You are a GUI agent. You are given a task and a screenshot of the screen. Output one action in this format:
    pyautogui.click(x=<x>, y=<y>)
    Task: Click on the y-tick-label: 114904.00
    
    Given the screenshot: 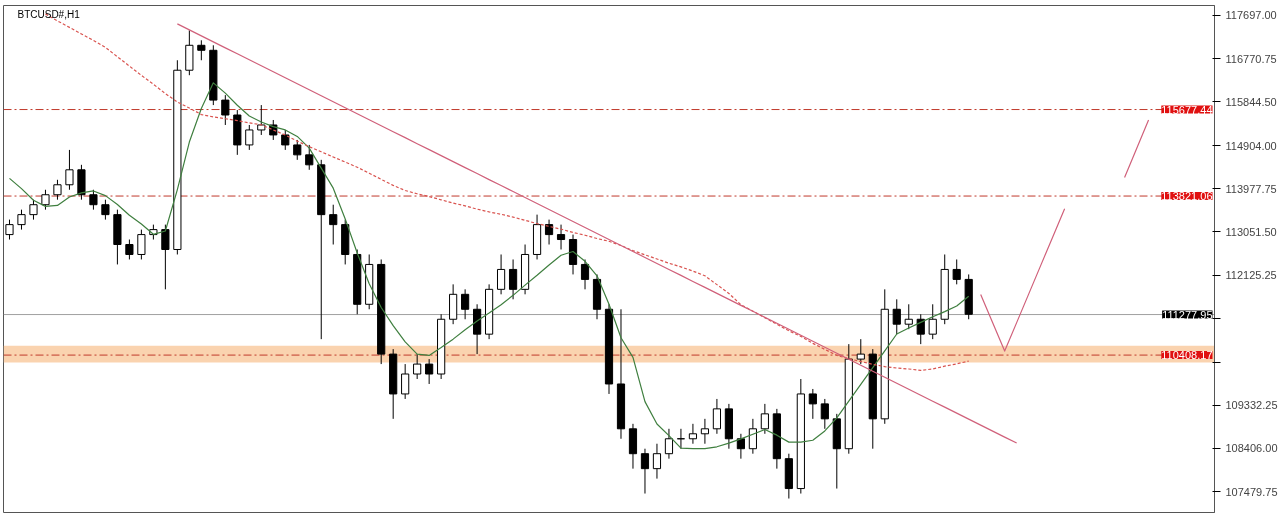 What is the action you would take?
    pyautogui.click(x=1251, y=145)
    